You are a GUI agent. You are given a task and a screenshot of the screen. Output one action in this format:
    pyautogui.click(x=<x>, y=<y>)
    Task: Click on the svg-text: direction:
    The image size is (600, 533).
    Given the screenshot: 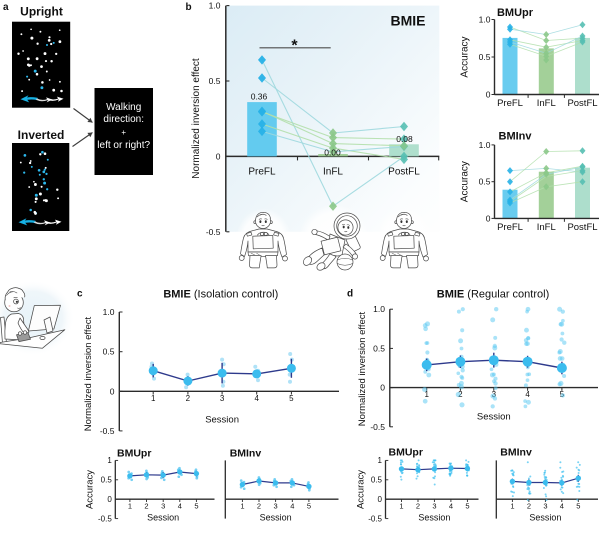 What is the action you would take?
    pyautogui.click(x=123, y=119)
    